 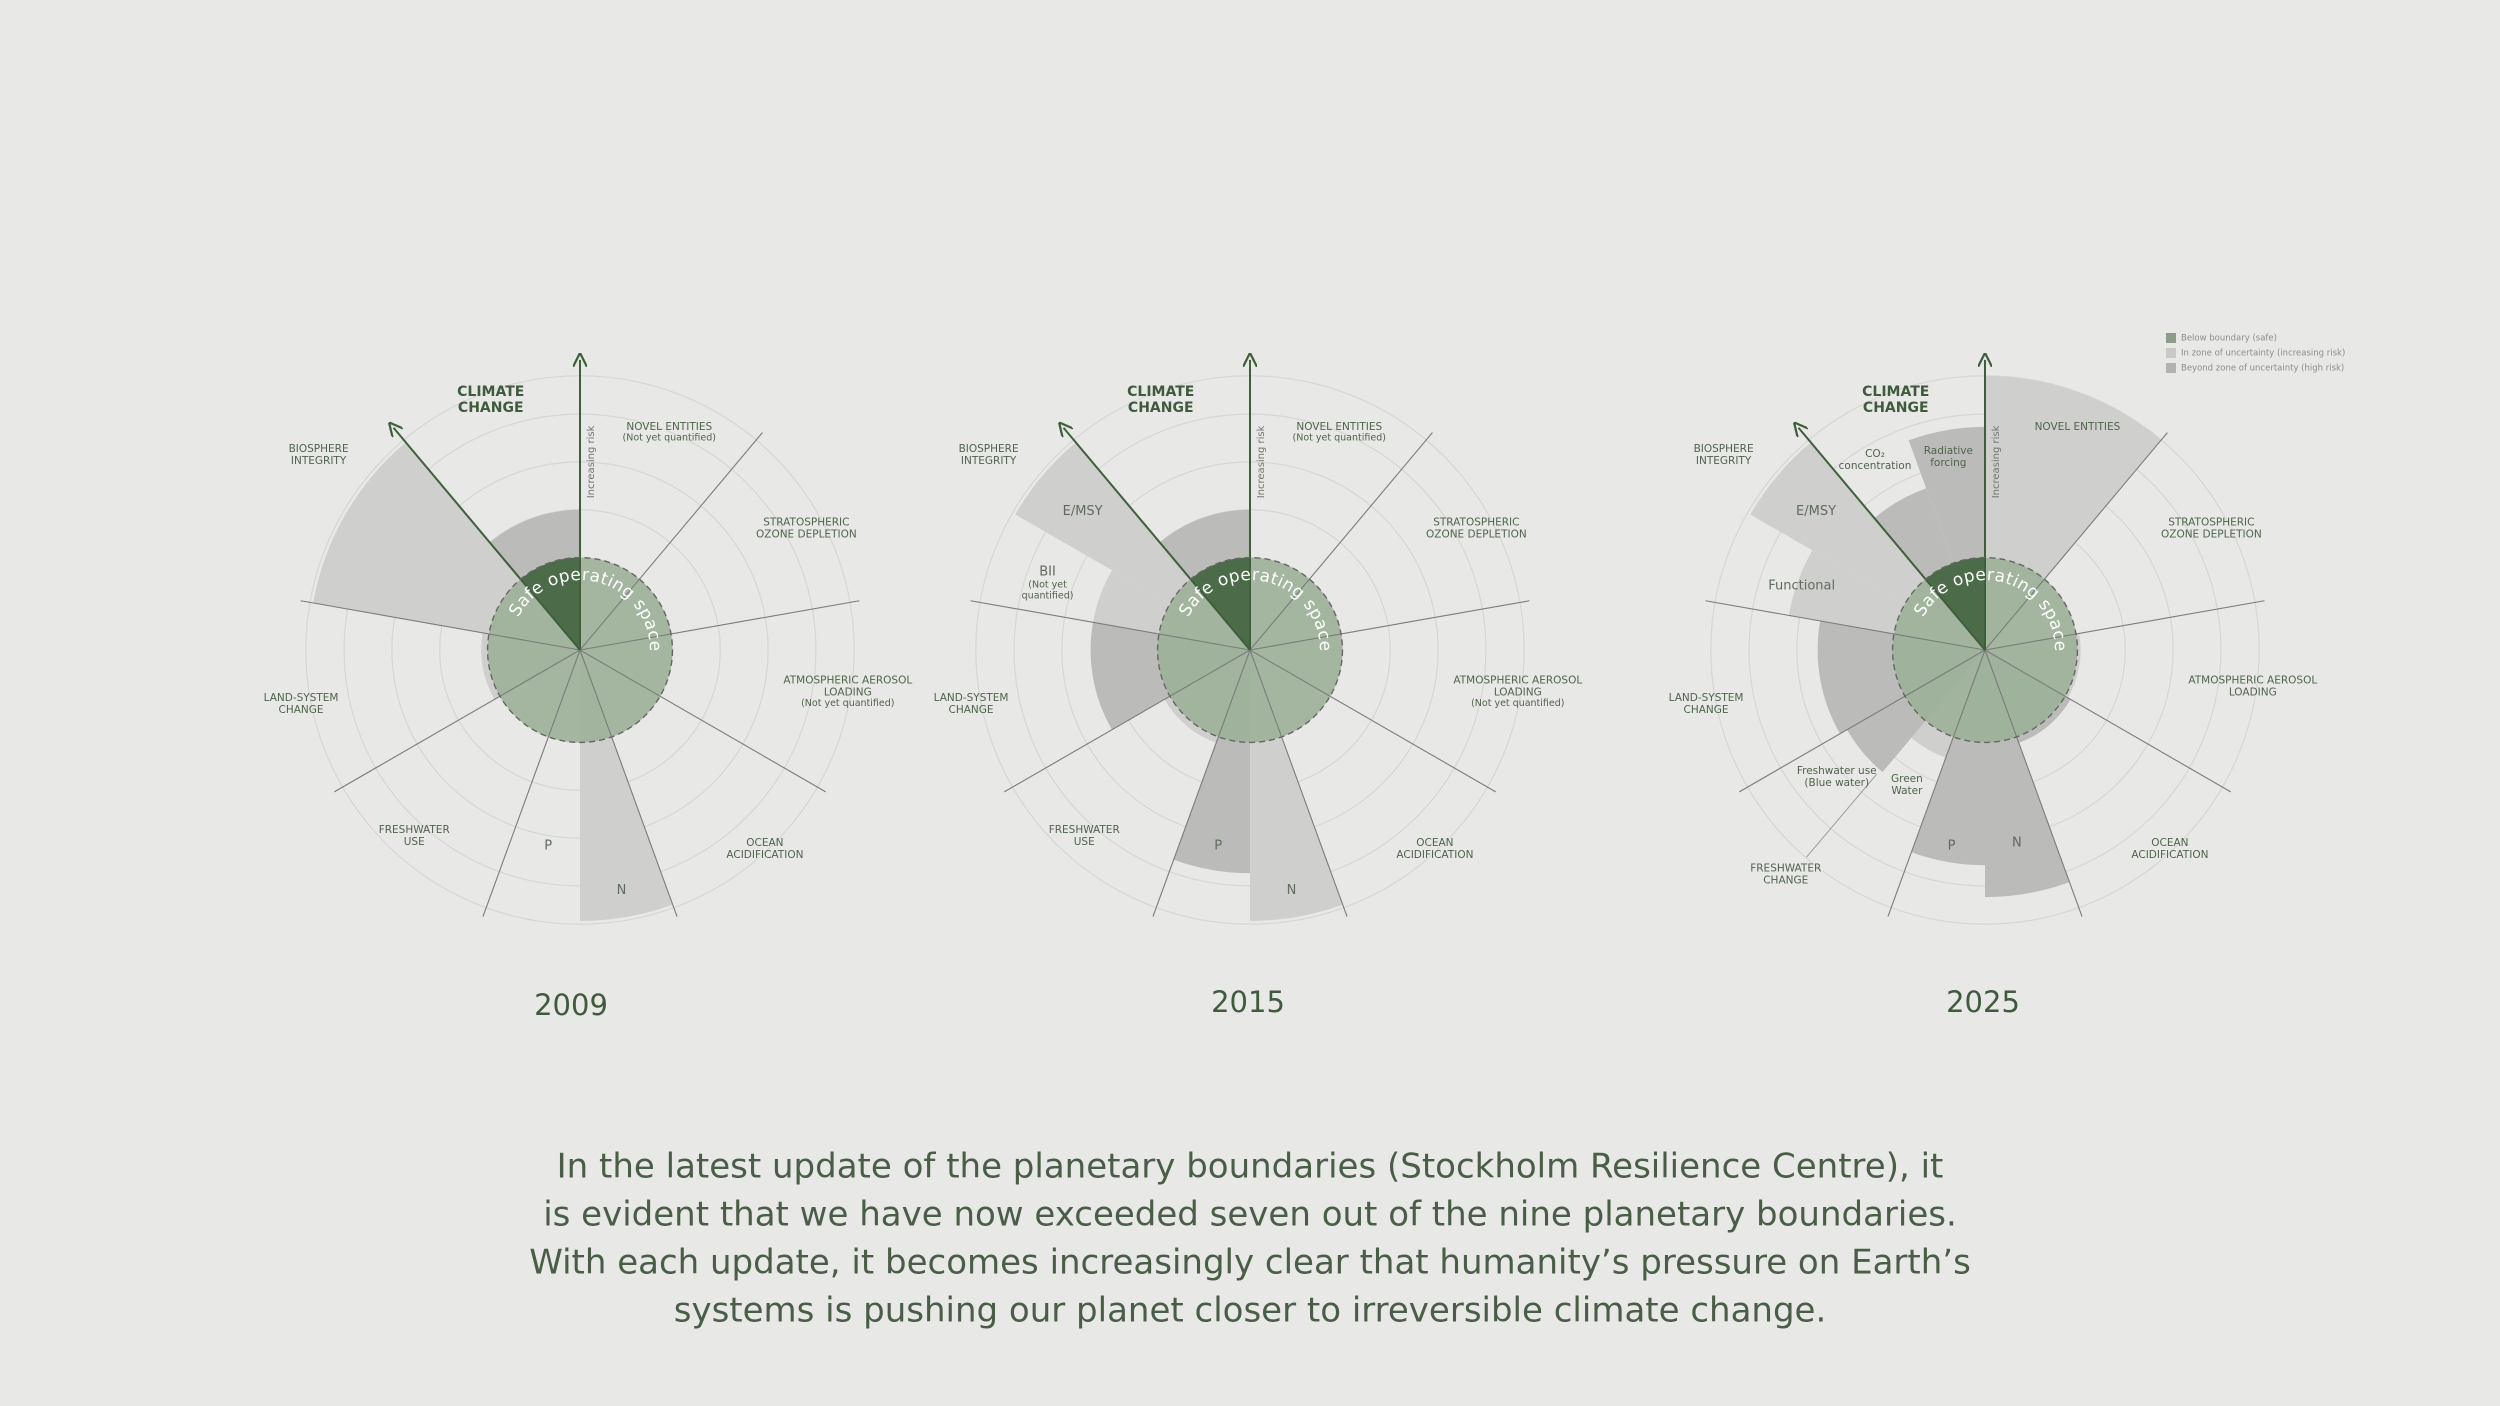 I want to click on boundary-label: BII, so click(x=1047, y=571).